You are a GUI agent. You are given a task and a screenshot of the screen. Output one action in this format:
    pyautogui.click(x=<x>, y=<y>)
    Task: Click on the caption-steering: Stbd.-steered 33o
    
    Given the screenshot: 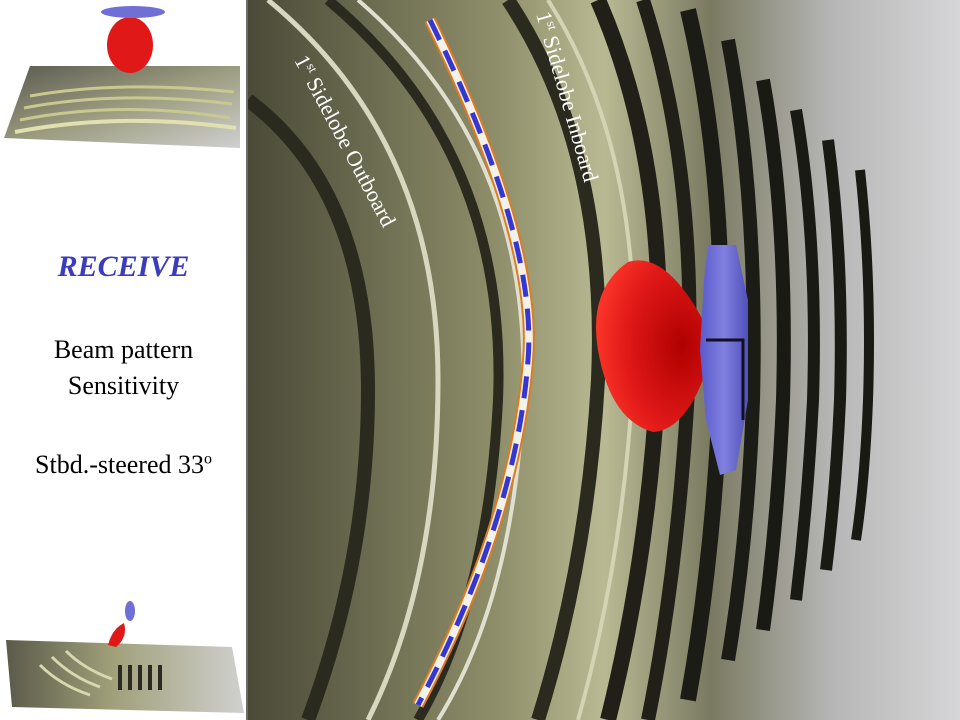 What is the action you would take?
    pyautogui.click(x=123, y=465)
    